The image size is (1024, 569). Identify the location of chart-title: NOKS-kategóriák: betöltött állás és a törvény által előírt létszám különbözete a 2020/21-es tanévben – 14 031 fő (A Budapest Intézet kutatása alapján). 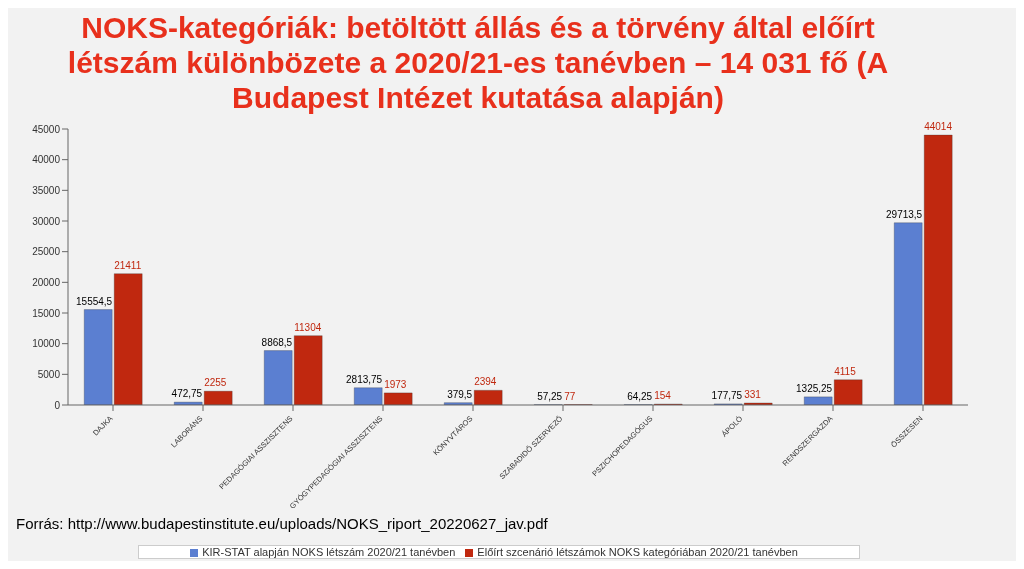
(478, 62).